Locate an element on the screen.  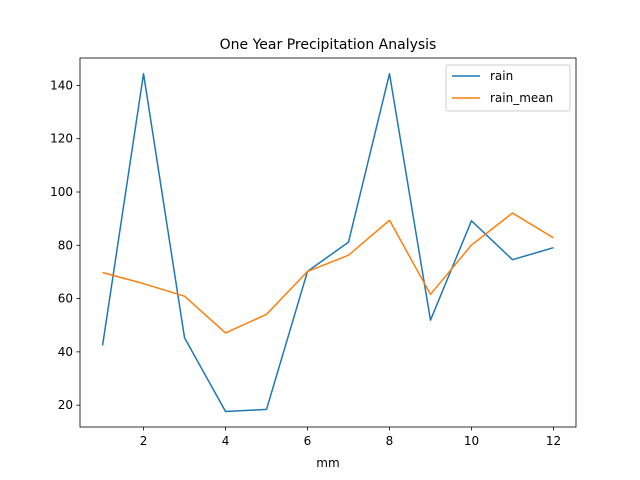
y-axis-ticks: 20 40 60 80 100 120 140 is located at coordinates (65, 245).